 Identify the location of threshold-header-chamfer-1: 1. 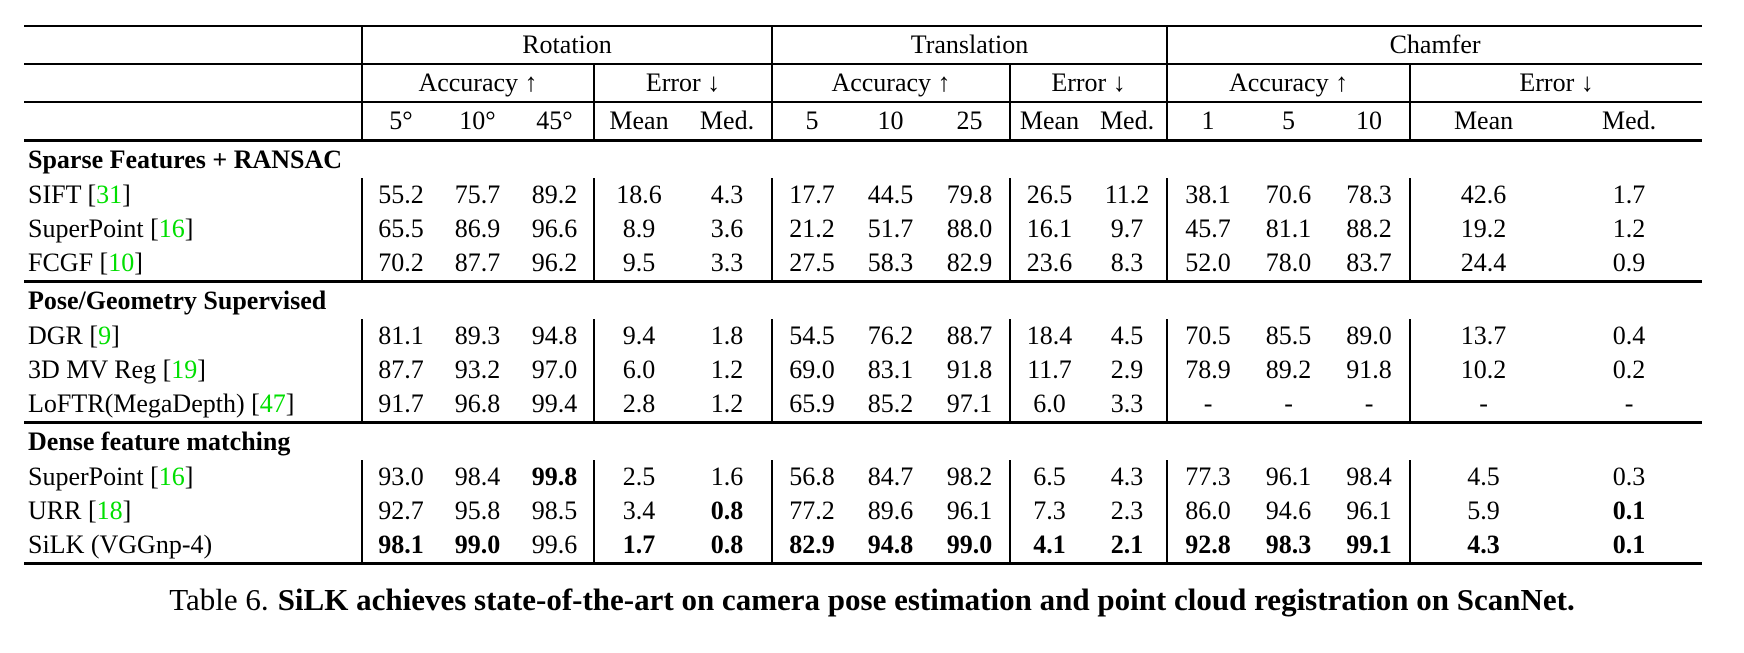
(1207, 122).